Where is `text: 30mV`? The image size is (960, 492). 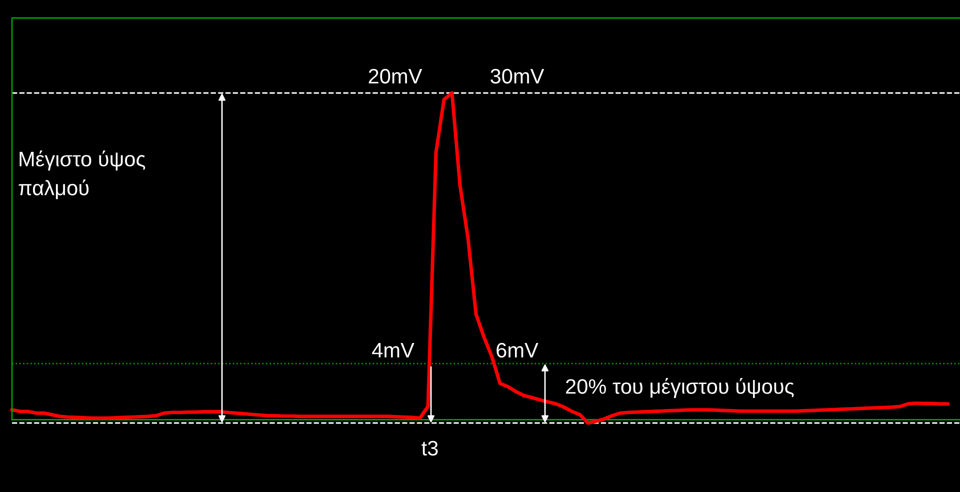 text: 30mV is located at coordinates (517, 76).